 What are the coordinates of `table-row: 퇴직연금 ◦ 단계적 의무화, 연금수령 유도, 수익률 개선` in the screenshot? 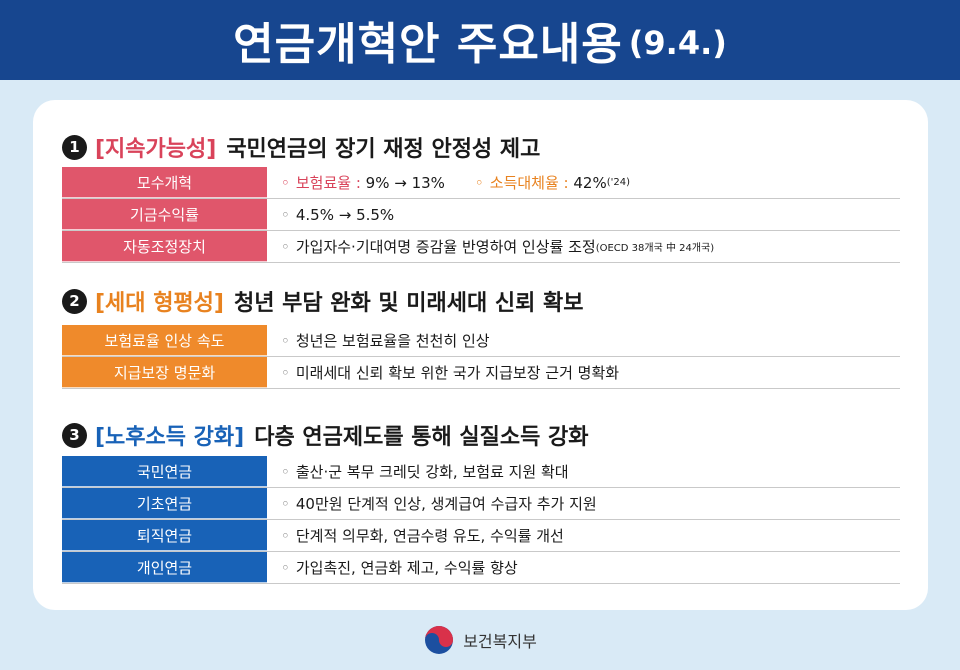 It's located at (481, 536).